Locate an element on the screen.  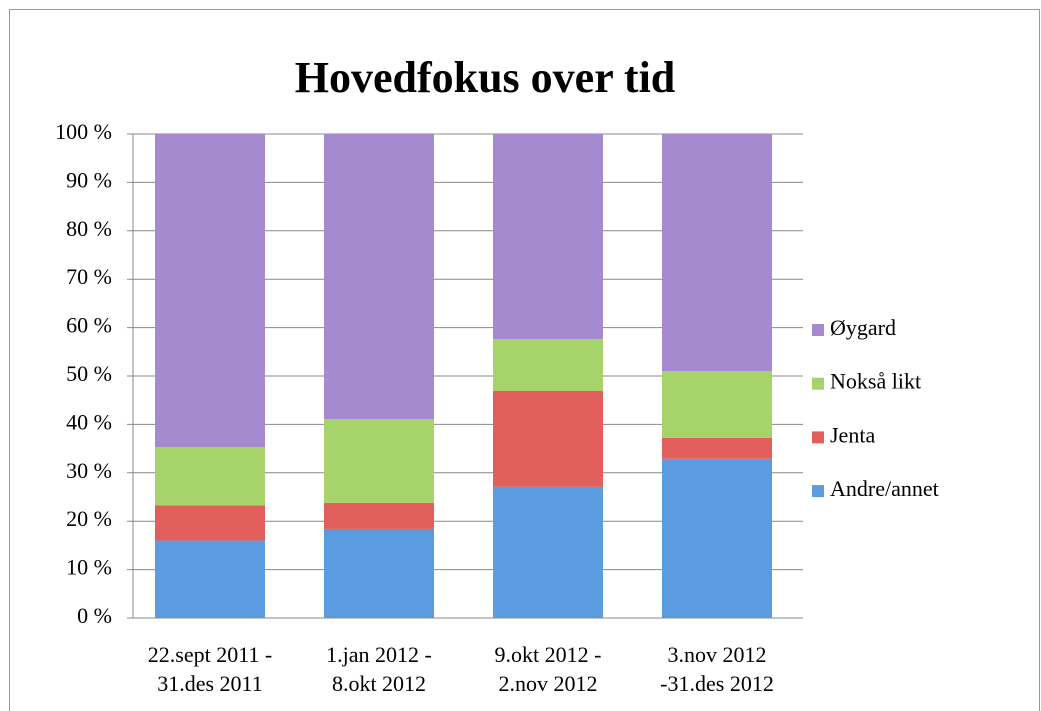
y-tick-label: 10 % is located at coordinates (89, 567).